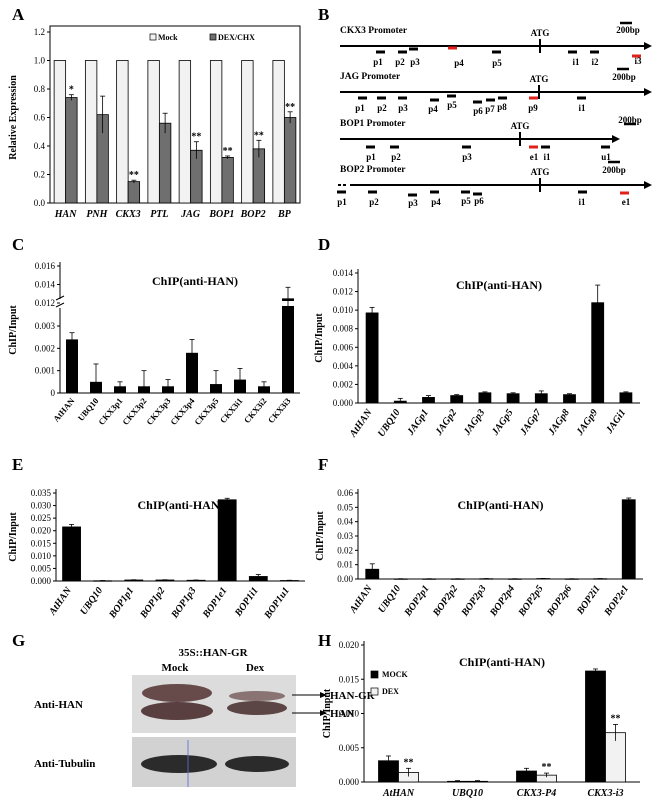 The image size is (653, 800). Describe the element at coordinates (213, 37) in the screenshot. I see `legend-swatch-dex-chx` at that location.